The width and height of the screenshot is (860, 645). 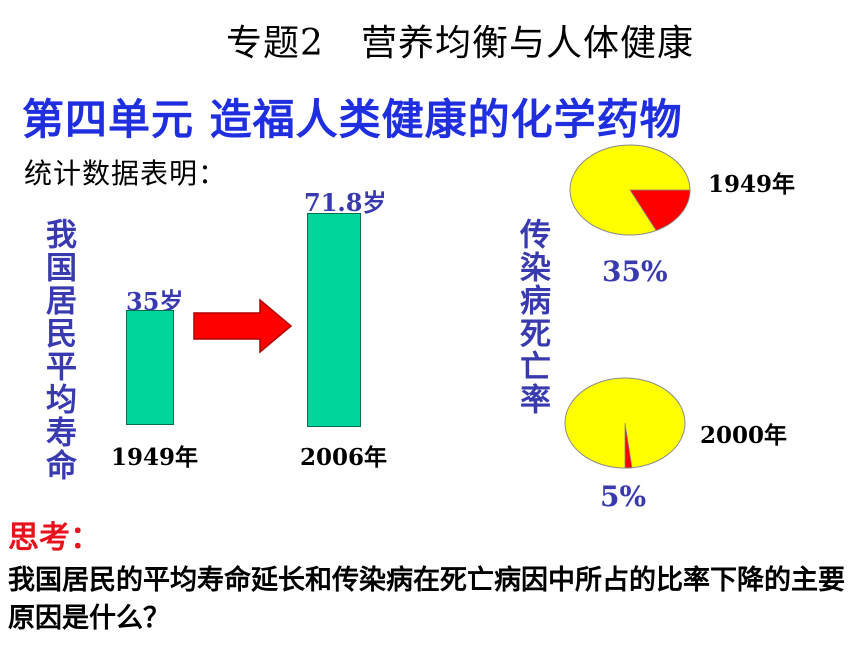 I want to click on pie-percent-1949: 35%, so click(x=635, y=271).